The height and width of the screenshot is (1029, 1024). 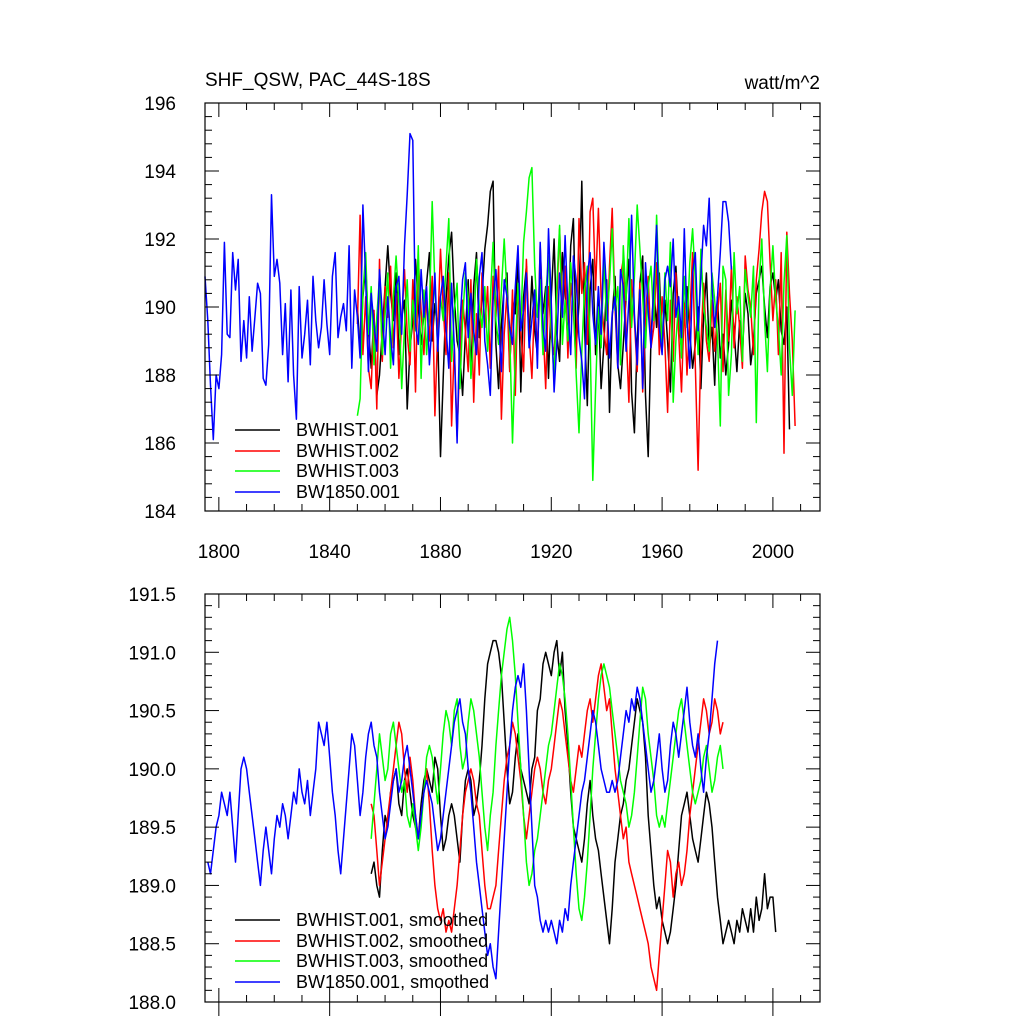 What do you see at coordinates (160, 240) in the screenshot?
I see `top-y-tick-label: 192` at bounding box center [160, 240].